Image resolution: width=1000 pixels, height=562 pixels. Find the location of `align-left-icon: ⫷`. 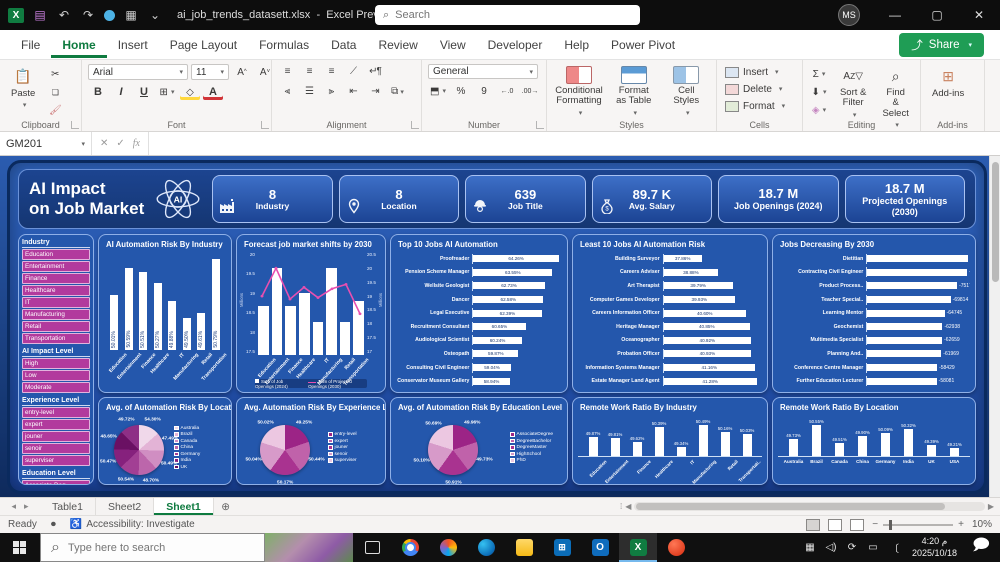

align-left-icon: ⫷ is located at coordinates (287, 91).